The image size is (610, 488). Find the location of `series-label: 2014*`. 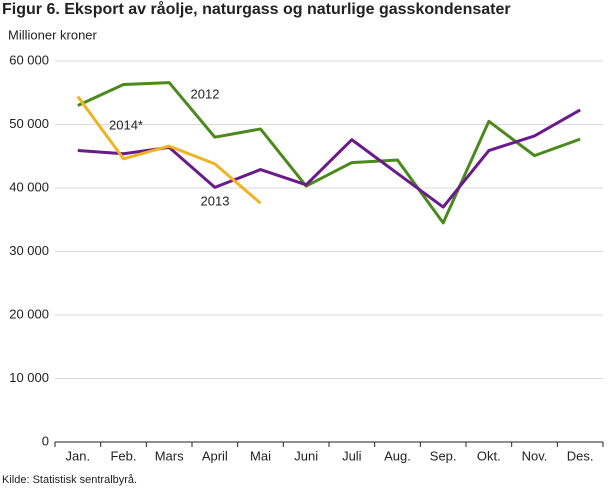

series-label: 2014* is located at coordinates (126, 124).